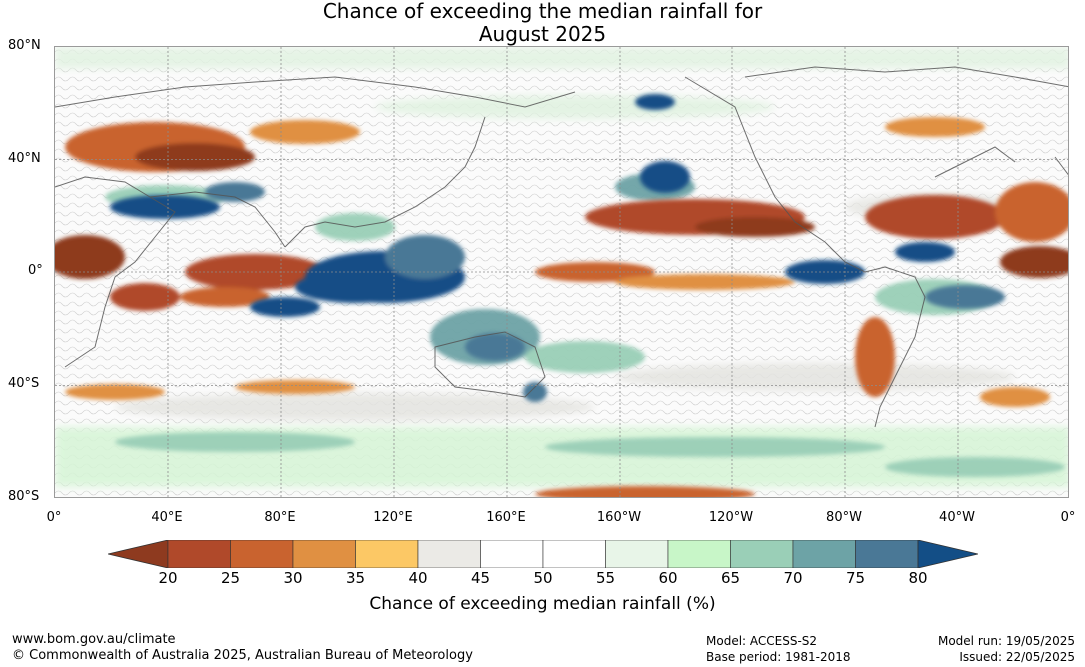 The image size is (1085, 667). I want to click on lat-label-80s: 80°S, so click(24, 496).